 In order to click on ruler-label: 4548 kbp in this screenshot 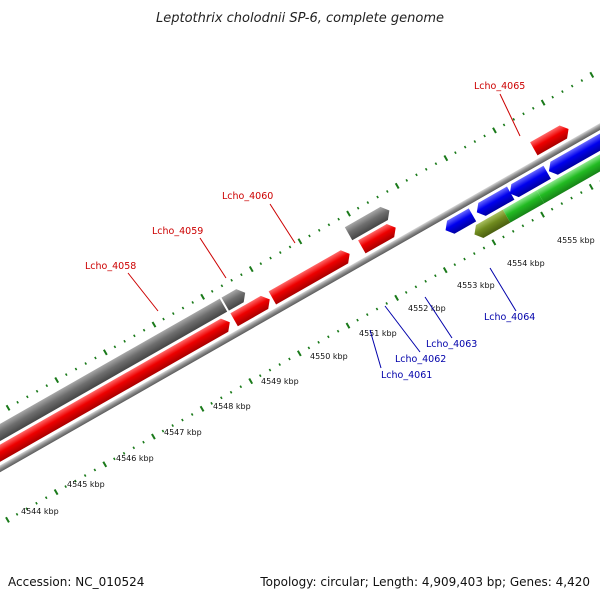, I will do `click(232, 406)`.